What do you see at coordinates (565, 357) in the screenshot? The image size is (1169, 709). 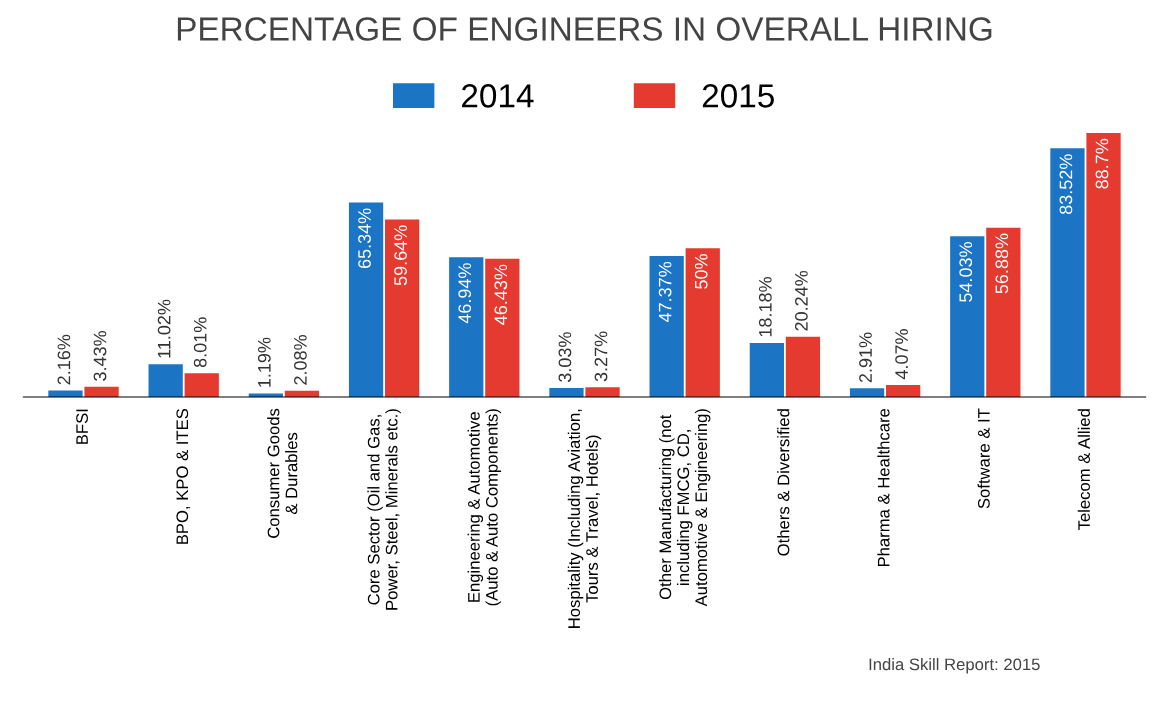 I see `data-label: 3.03%` at bounding box center [565, 357].